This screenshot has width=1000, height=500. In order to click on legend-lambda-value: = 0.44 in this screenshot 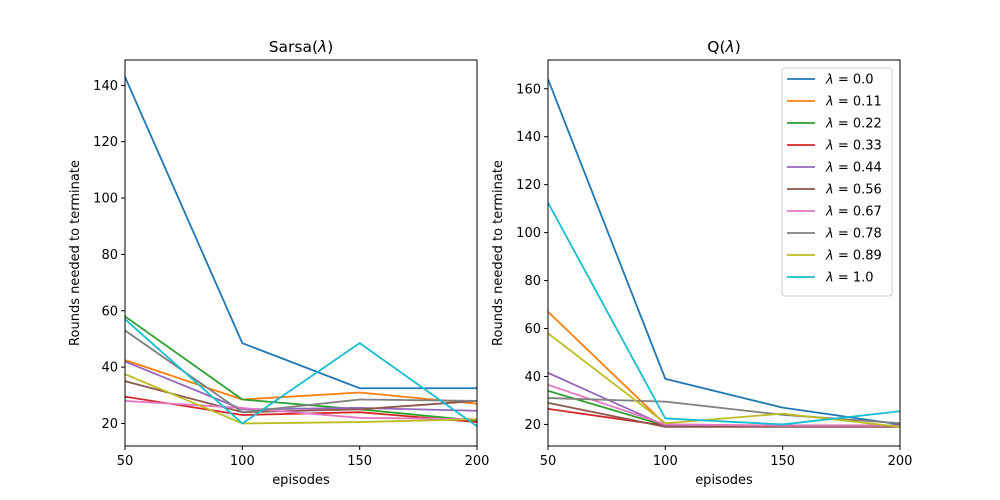, I will do `click(858, 168)`.